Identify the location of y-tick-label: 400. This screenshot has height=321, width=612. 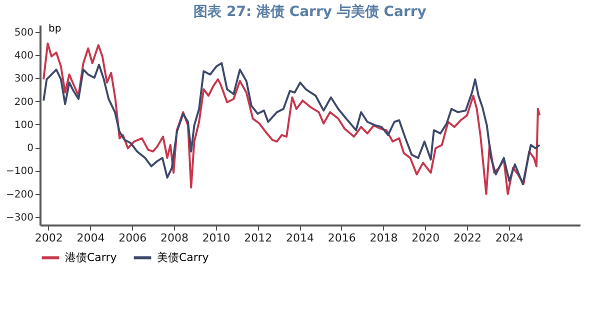
(24, 56).